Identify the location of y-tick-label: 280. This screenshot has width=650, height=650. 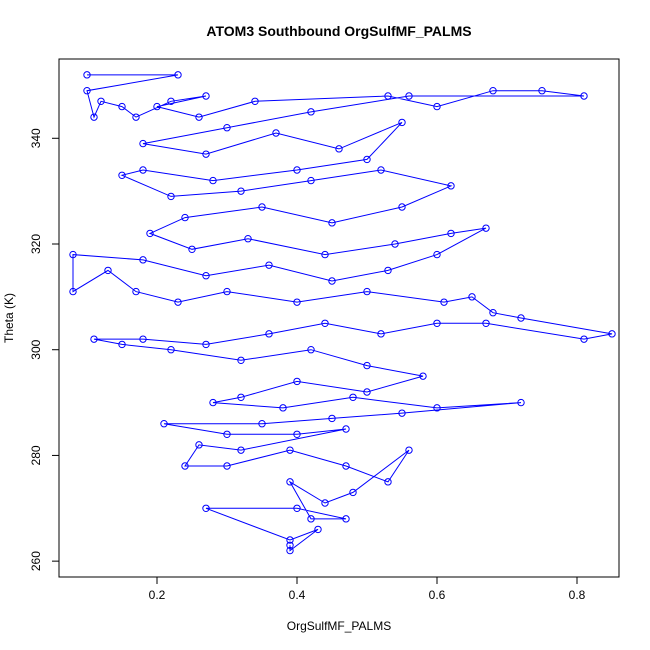
(36, 455).